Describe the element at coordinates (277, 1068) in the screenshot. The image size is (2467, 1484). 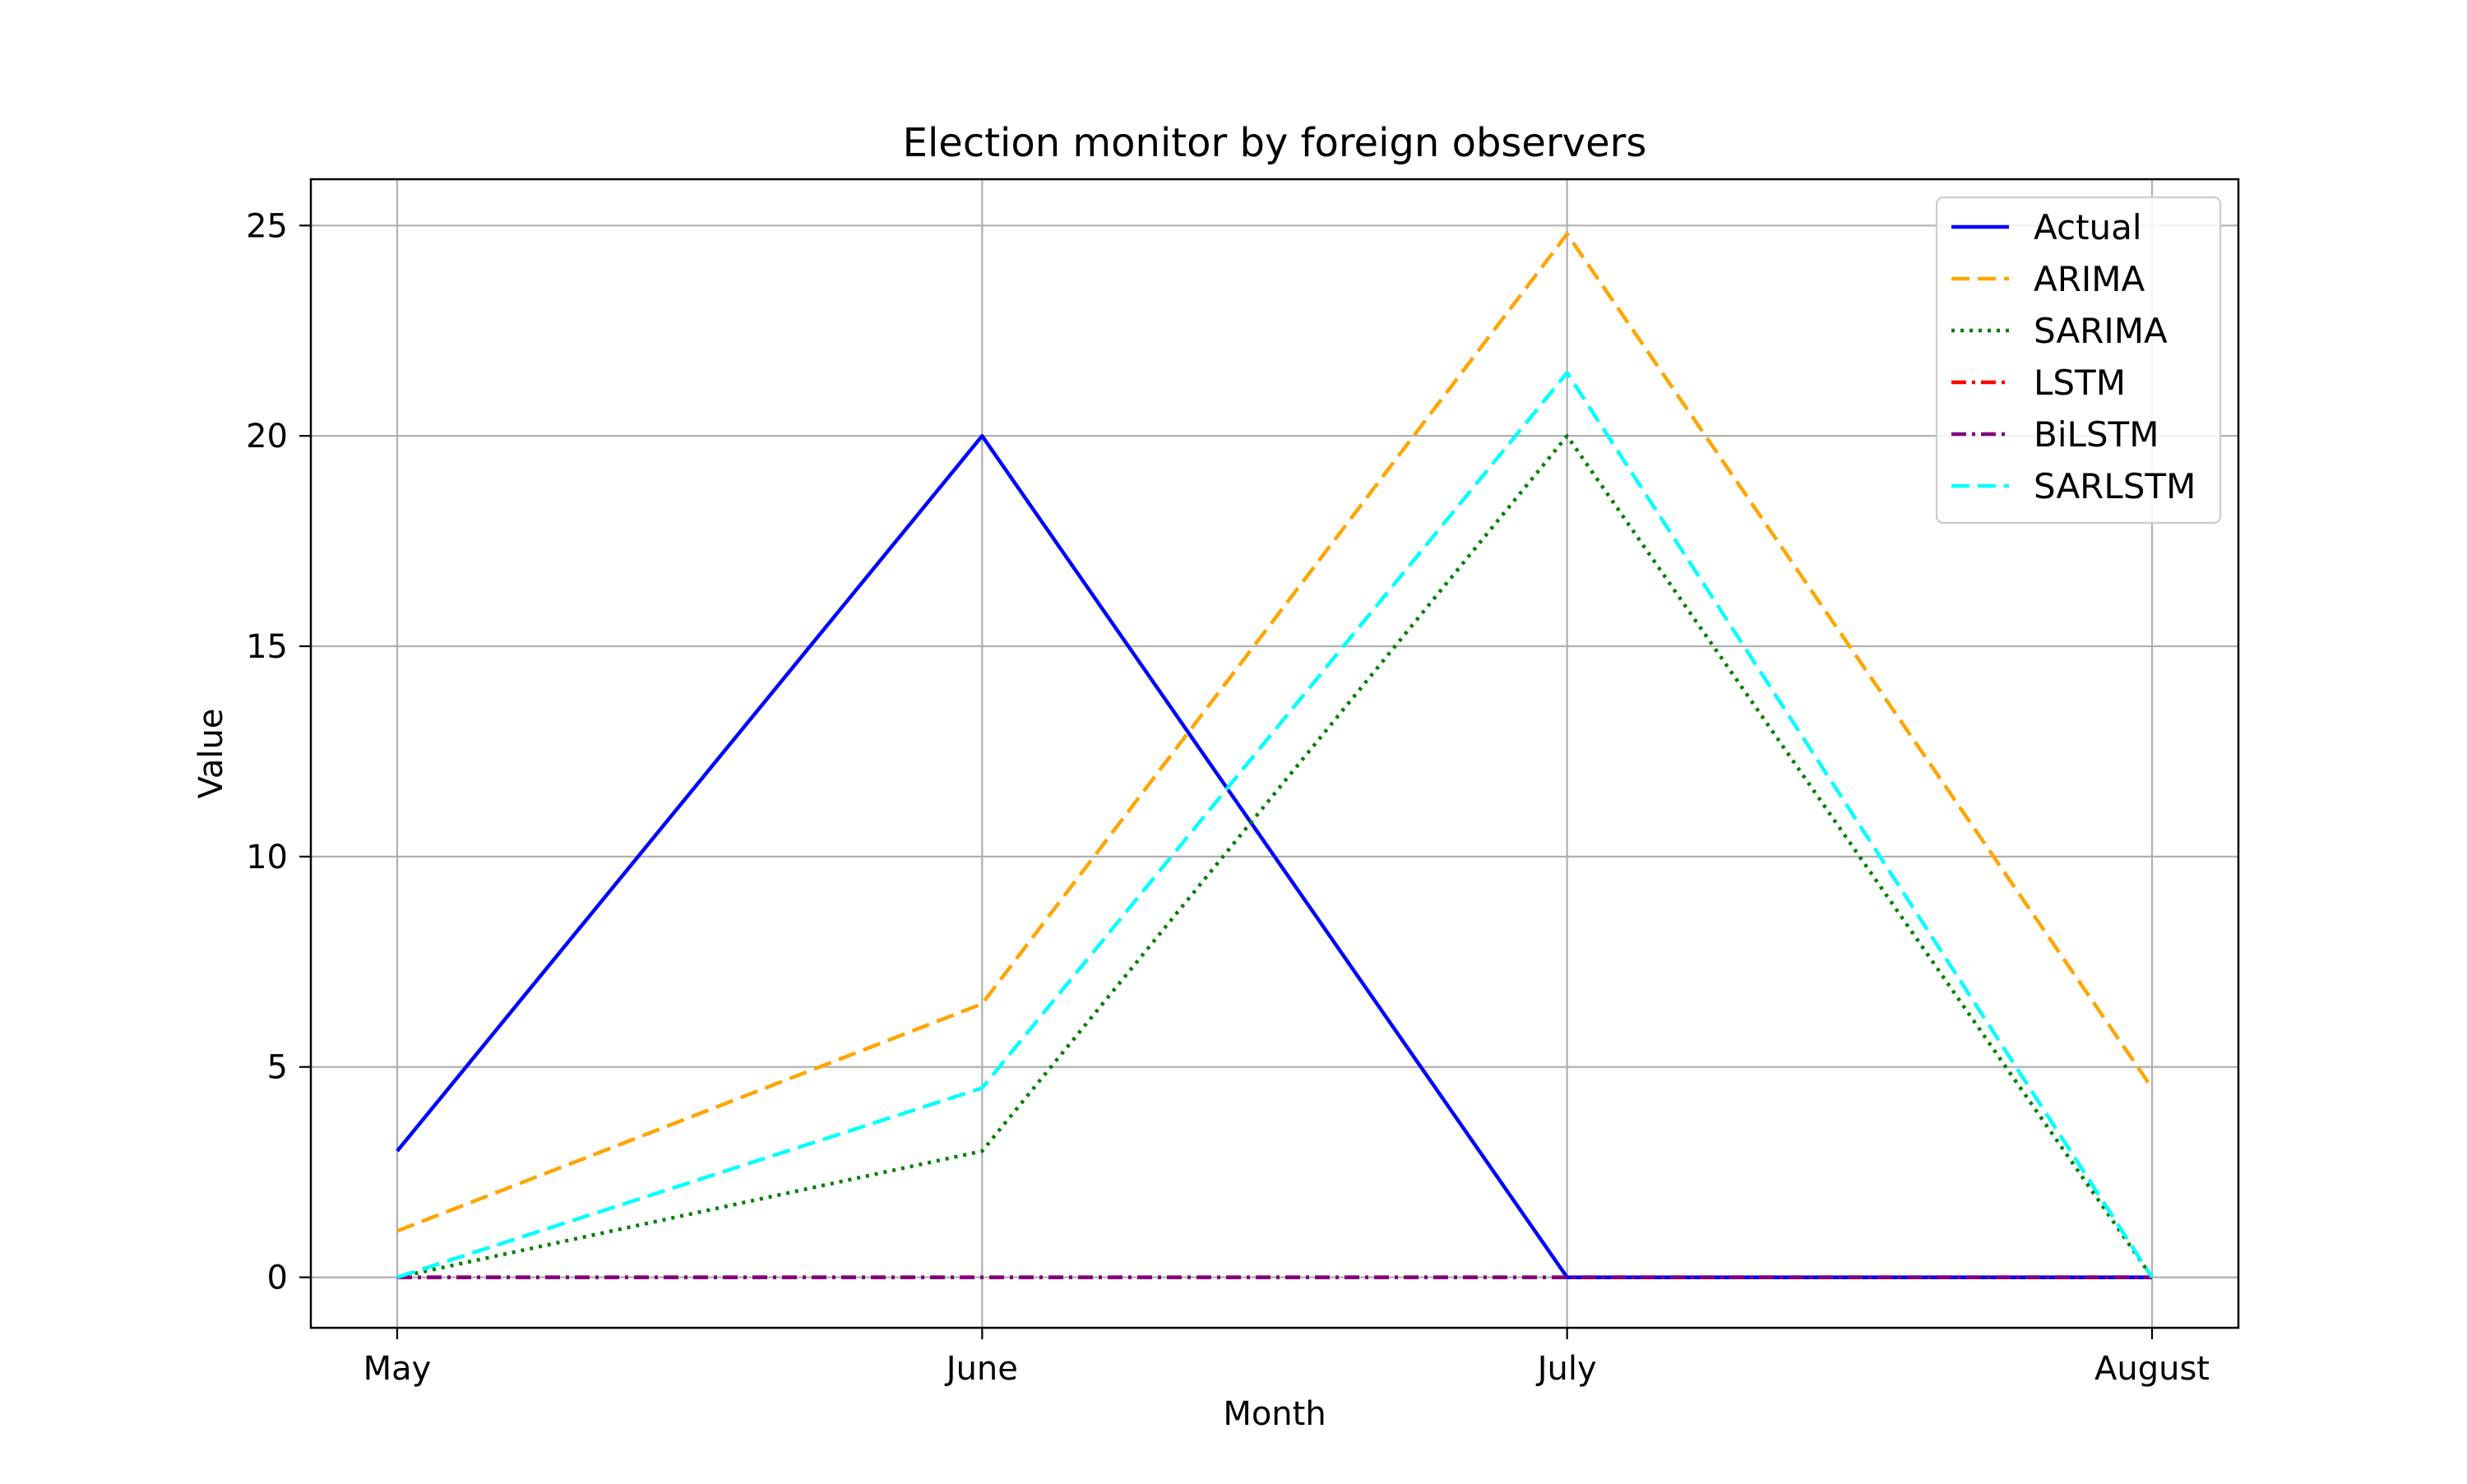
I see `y-tick-label: 5` at that location.